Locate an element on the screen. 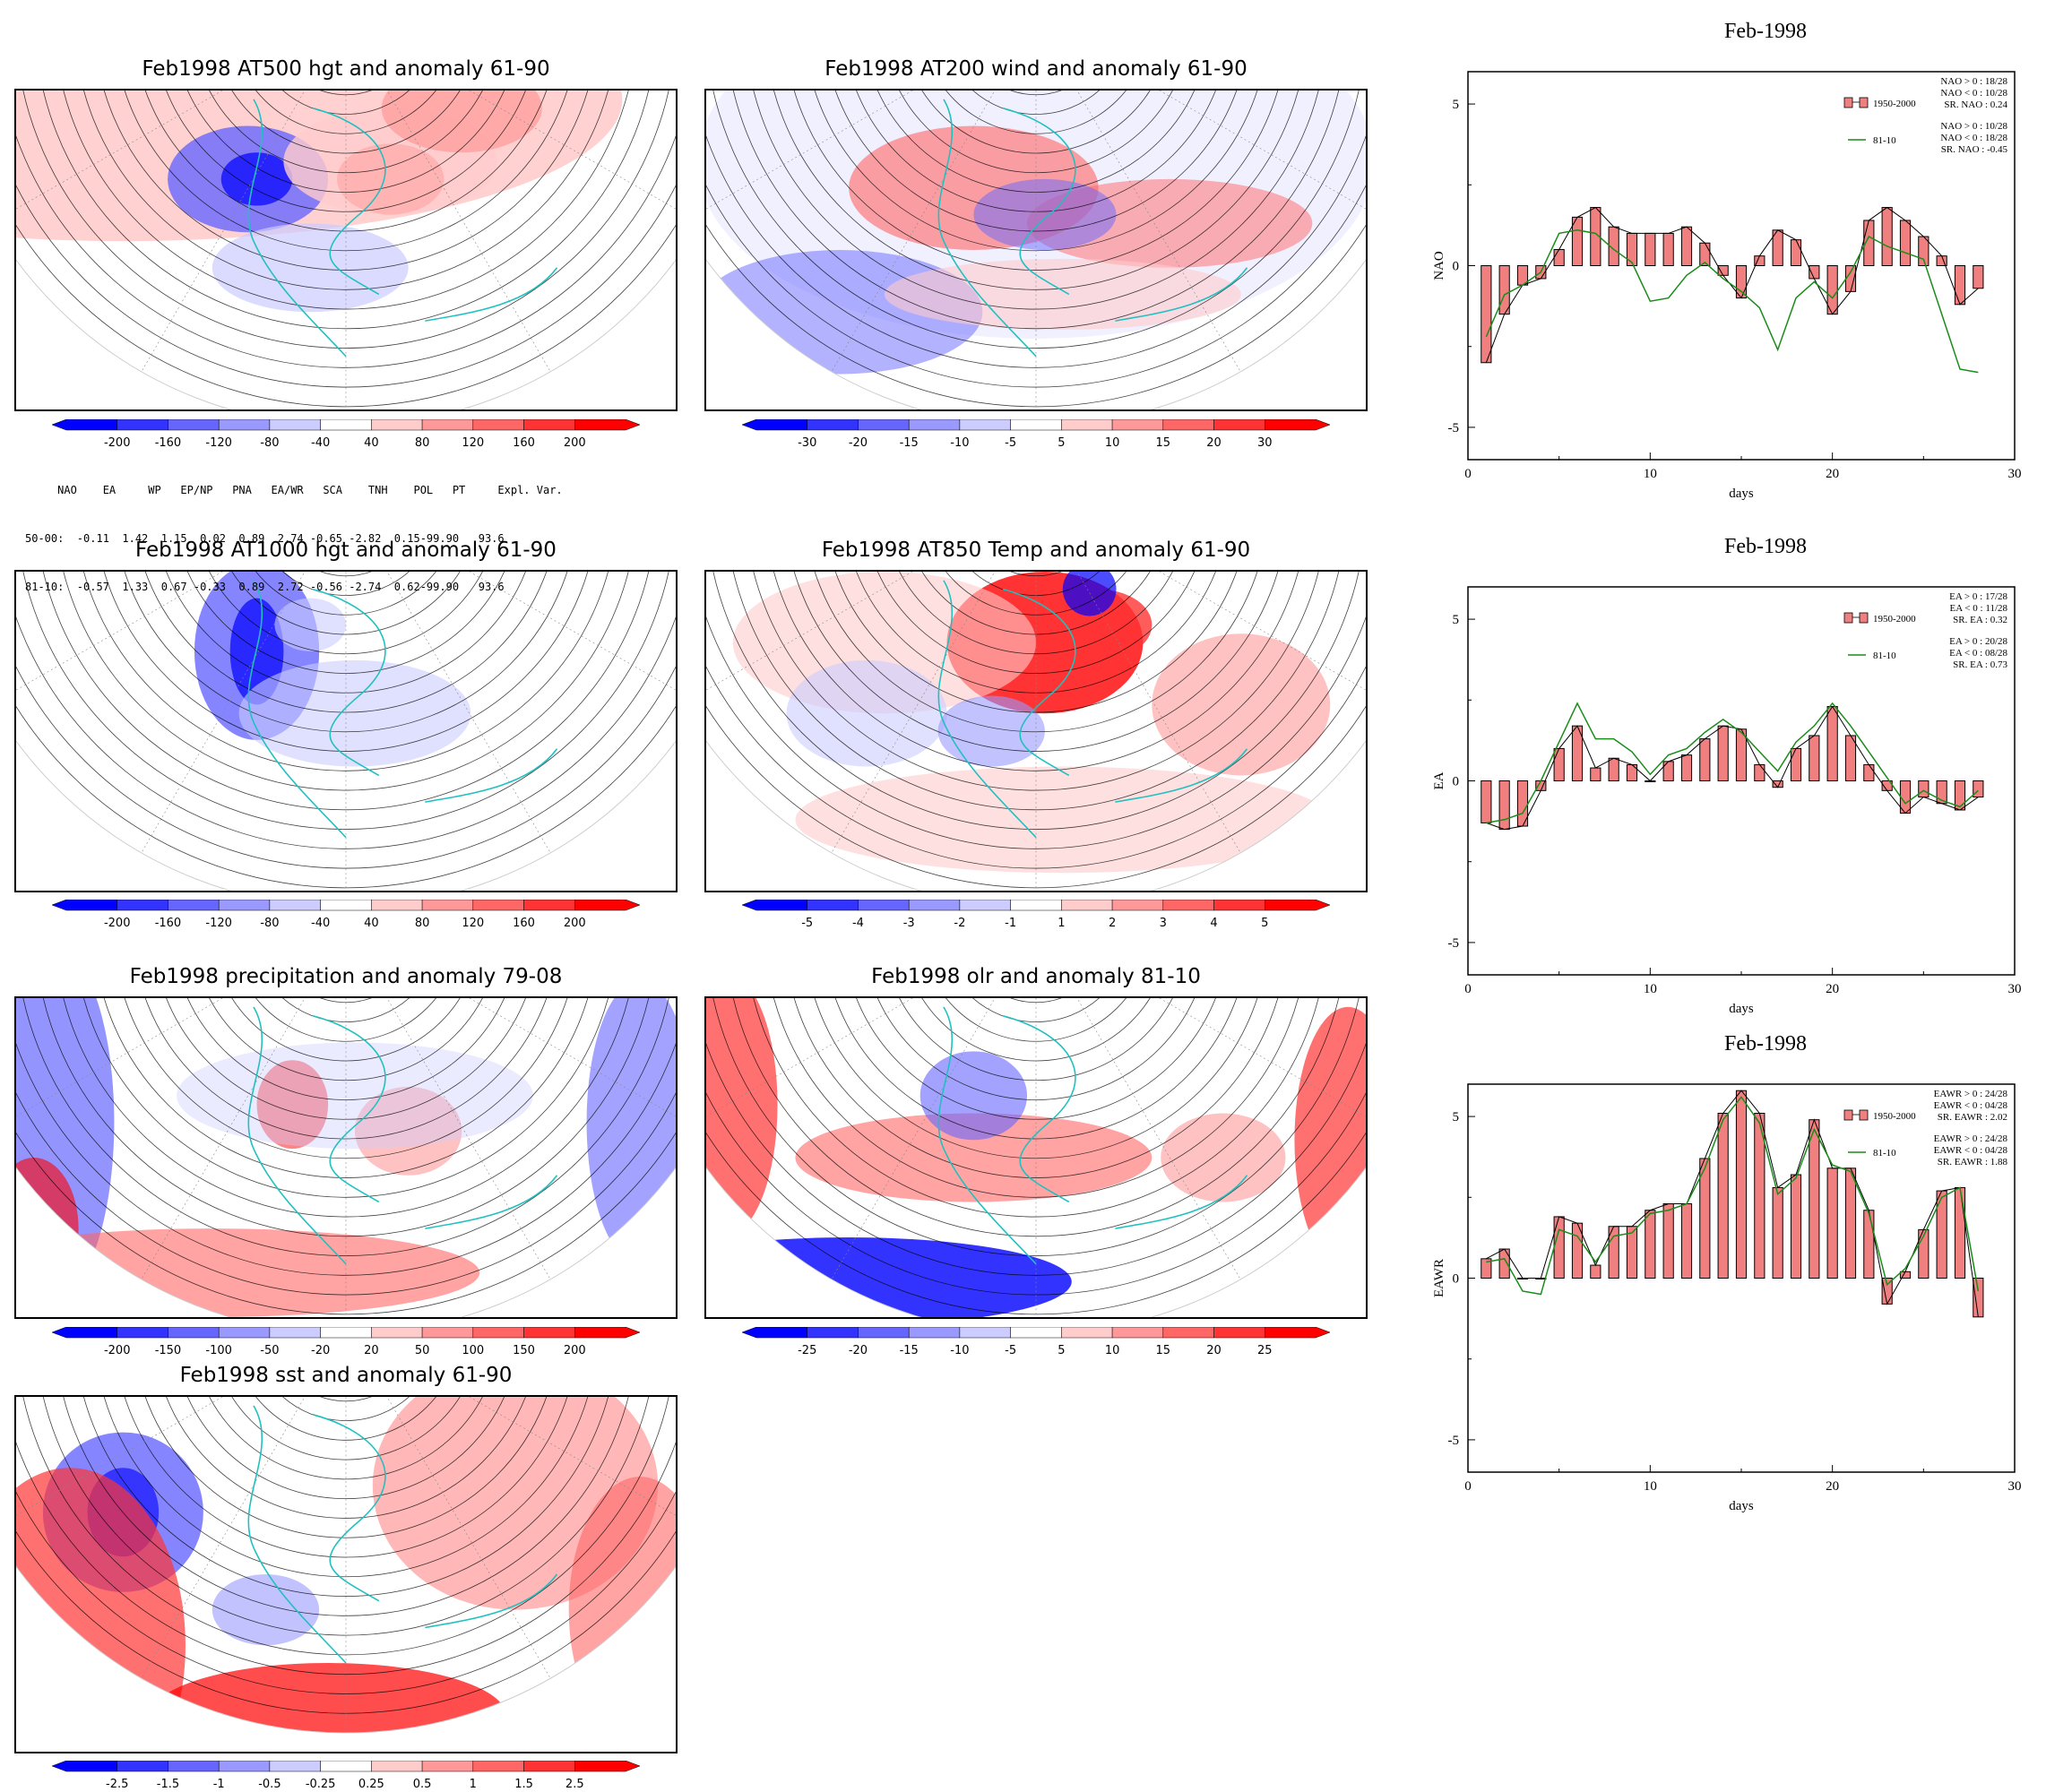 This screenshot has height=1792, width=2072. legend-stat-text: NAO < 0 : 10/28 is located at coordinates (1973, 93).